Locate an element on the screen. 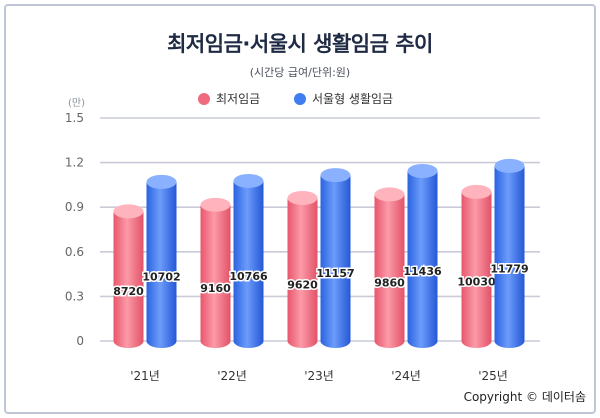 This screenshot has width=600, height=418. y-tick-label: 1.2 is located at coordinates (74, 163).